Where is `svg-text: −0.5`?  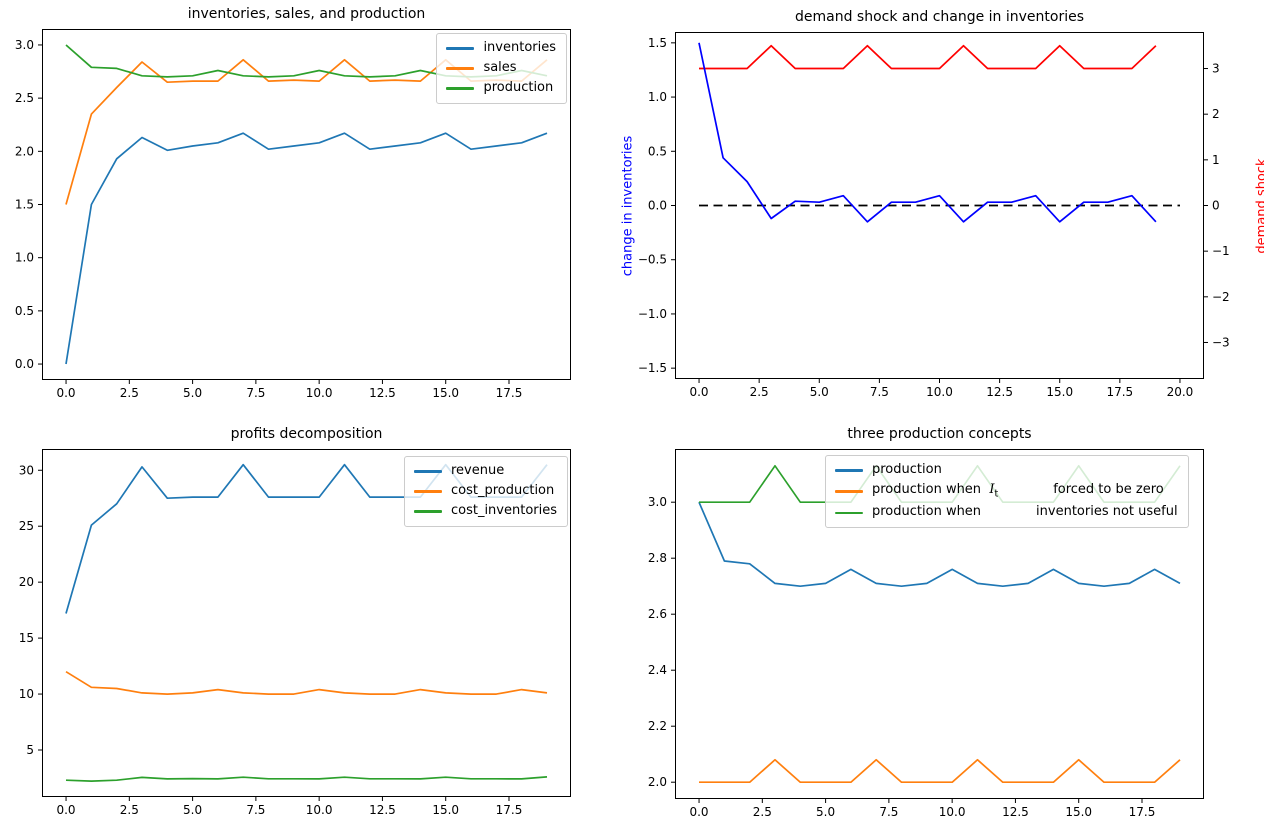
svg-text: −0.5 is located at coordinates (652, 260).